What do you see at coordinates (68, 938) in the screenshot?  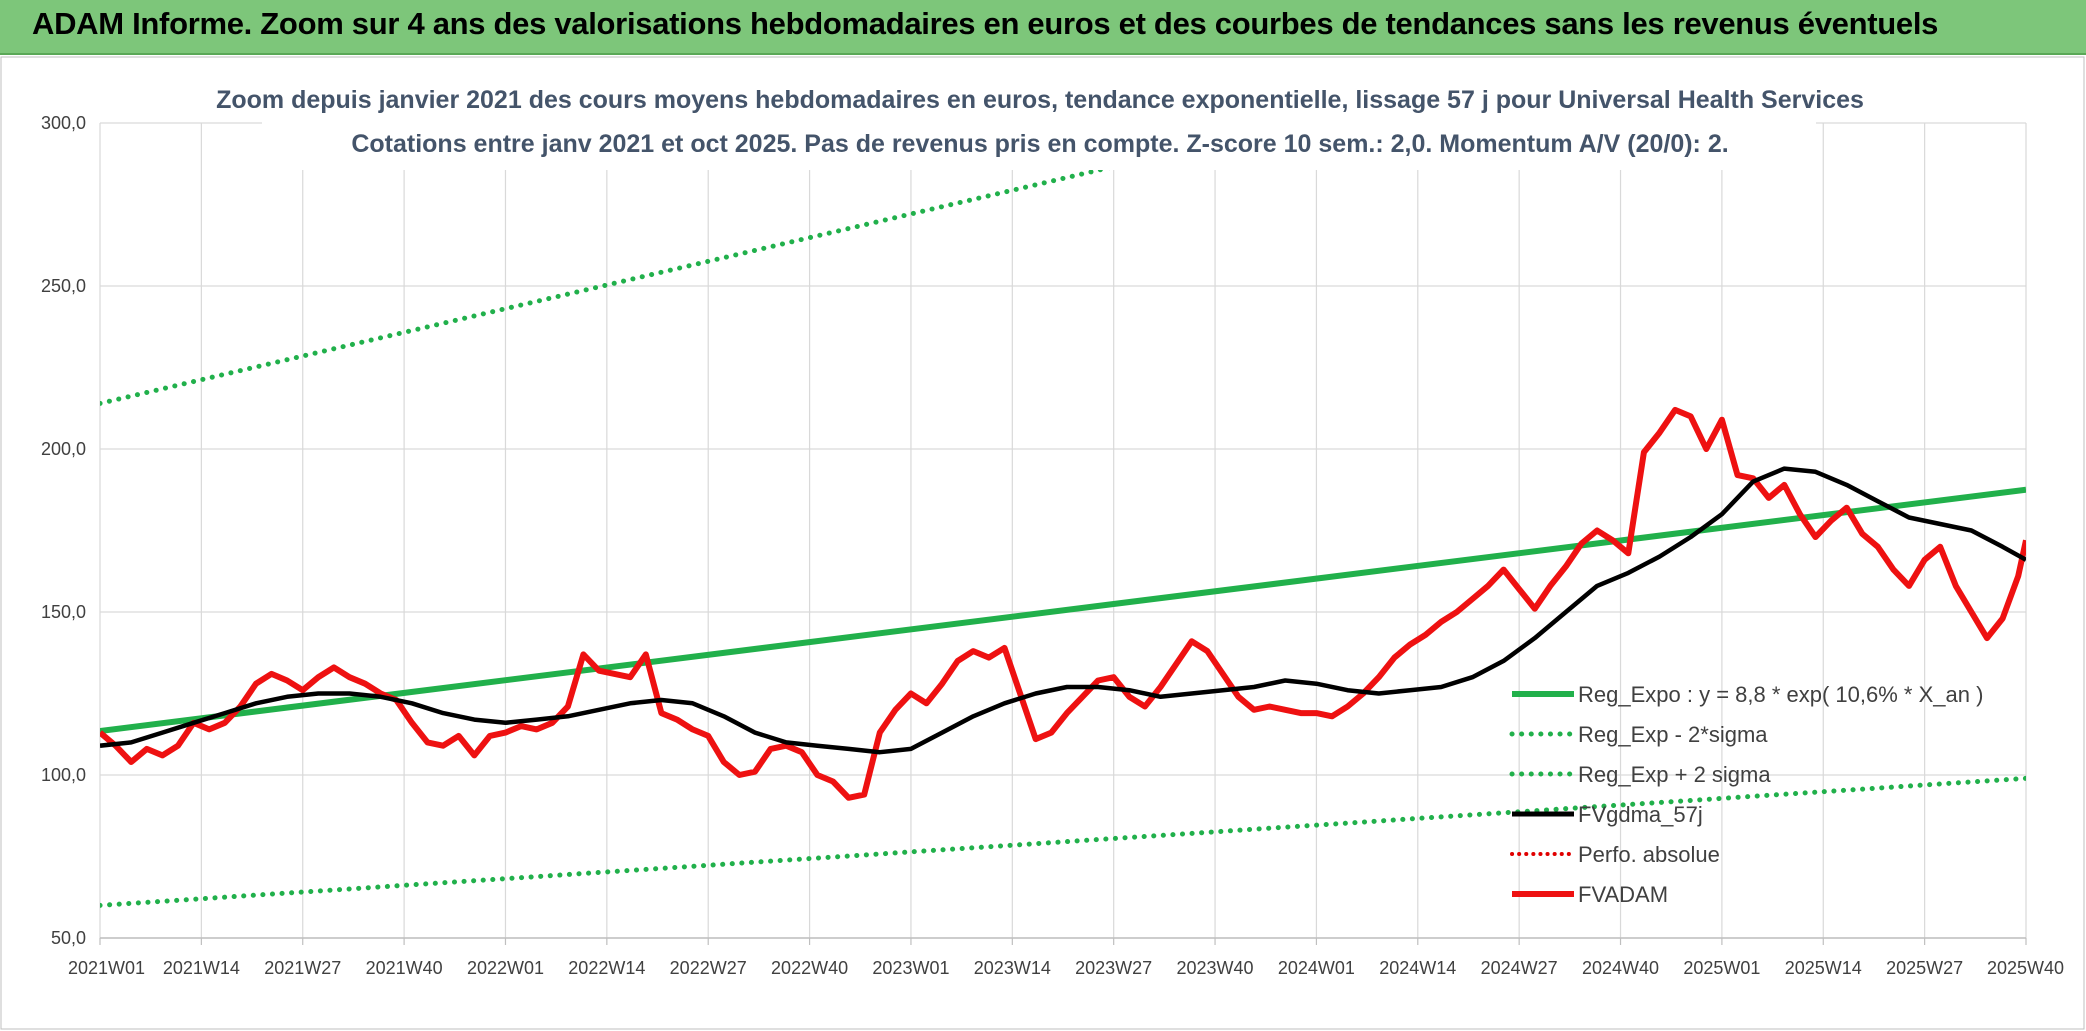 I see `y-tick-label: 50,0` at bounding box center [68, 938].